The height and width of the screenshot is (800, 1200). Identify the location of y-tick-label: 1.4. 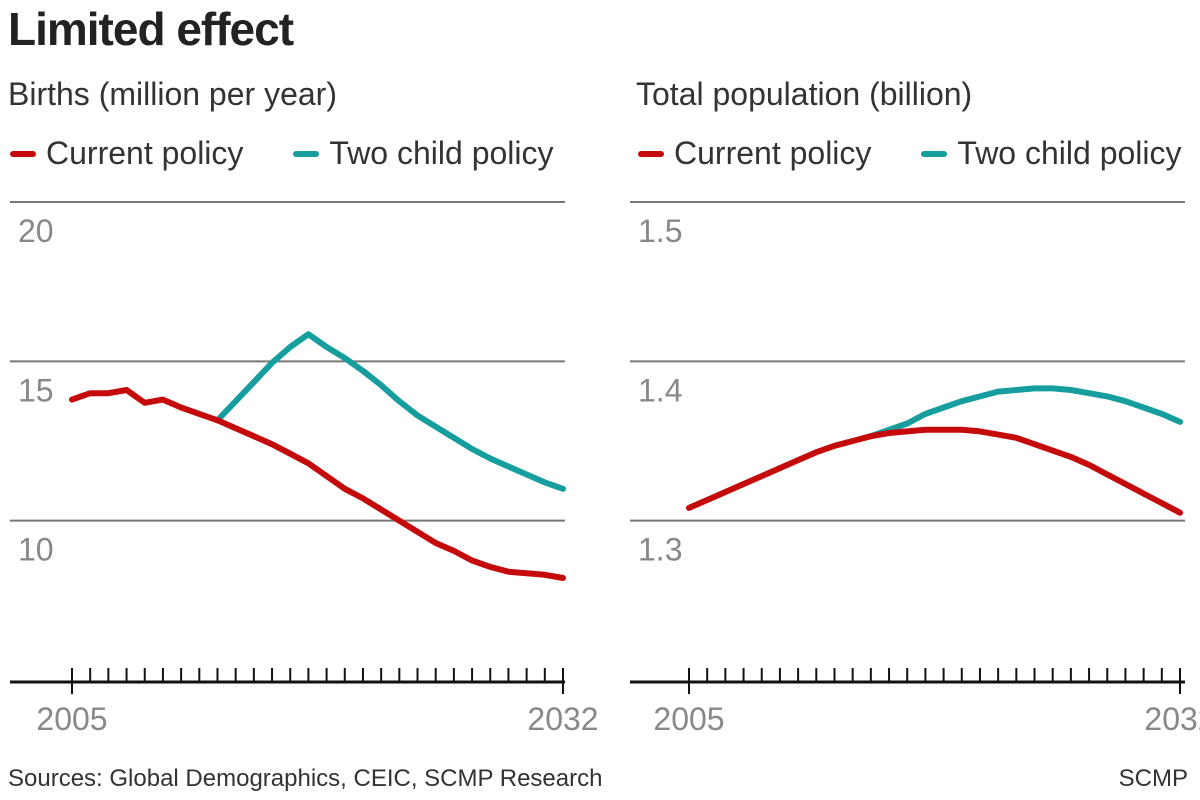
(660, 390).